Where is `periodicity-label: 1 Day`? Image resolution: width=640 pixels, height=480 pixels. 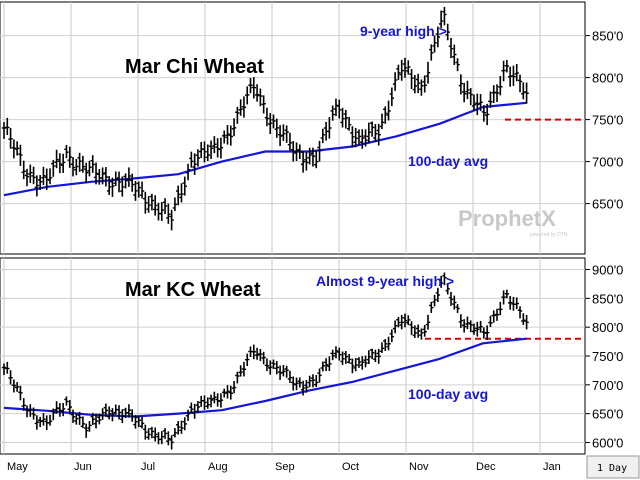
periodicity-label: 1 Day is located at coordinates (612, 468).